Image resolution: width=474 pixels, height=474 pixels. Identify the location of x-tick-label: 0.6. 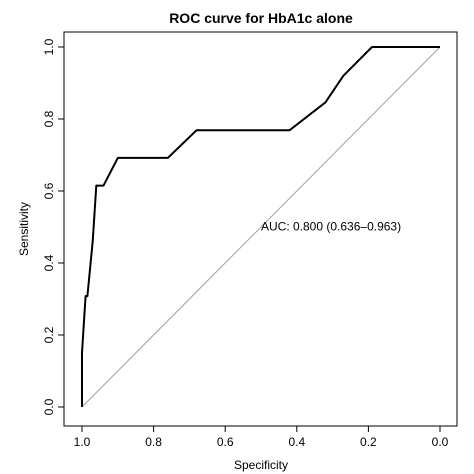
(225, 442).